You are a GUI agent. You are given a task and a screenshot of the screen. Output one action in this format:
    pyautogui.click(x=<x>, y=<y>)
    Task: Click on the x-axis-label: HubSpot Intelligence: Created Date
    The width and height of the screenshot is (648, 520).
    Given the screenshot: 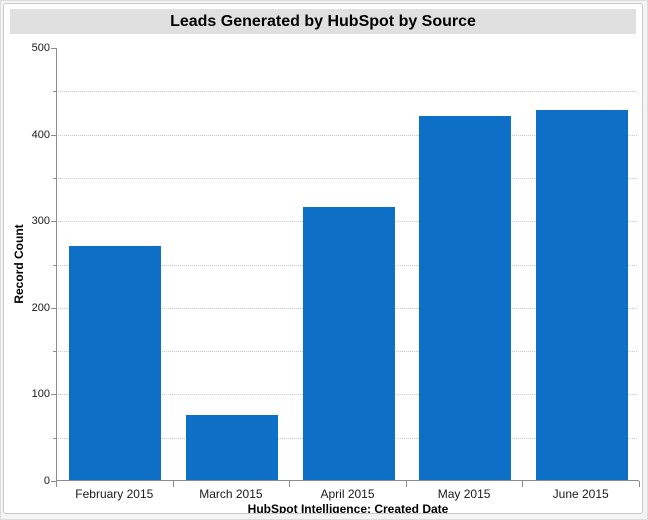 What is the action you would take?
    pyautogui.click(x=348, y=508)
    